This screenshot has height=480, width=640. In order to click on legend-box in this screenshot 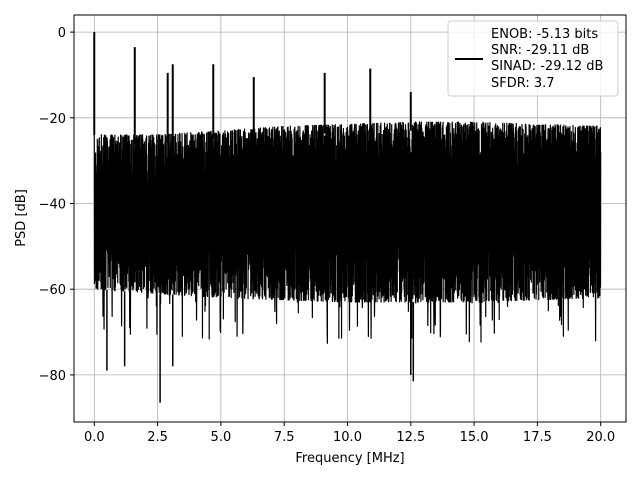, I will do `click(533, 58)`.